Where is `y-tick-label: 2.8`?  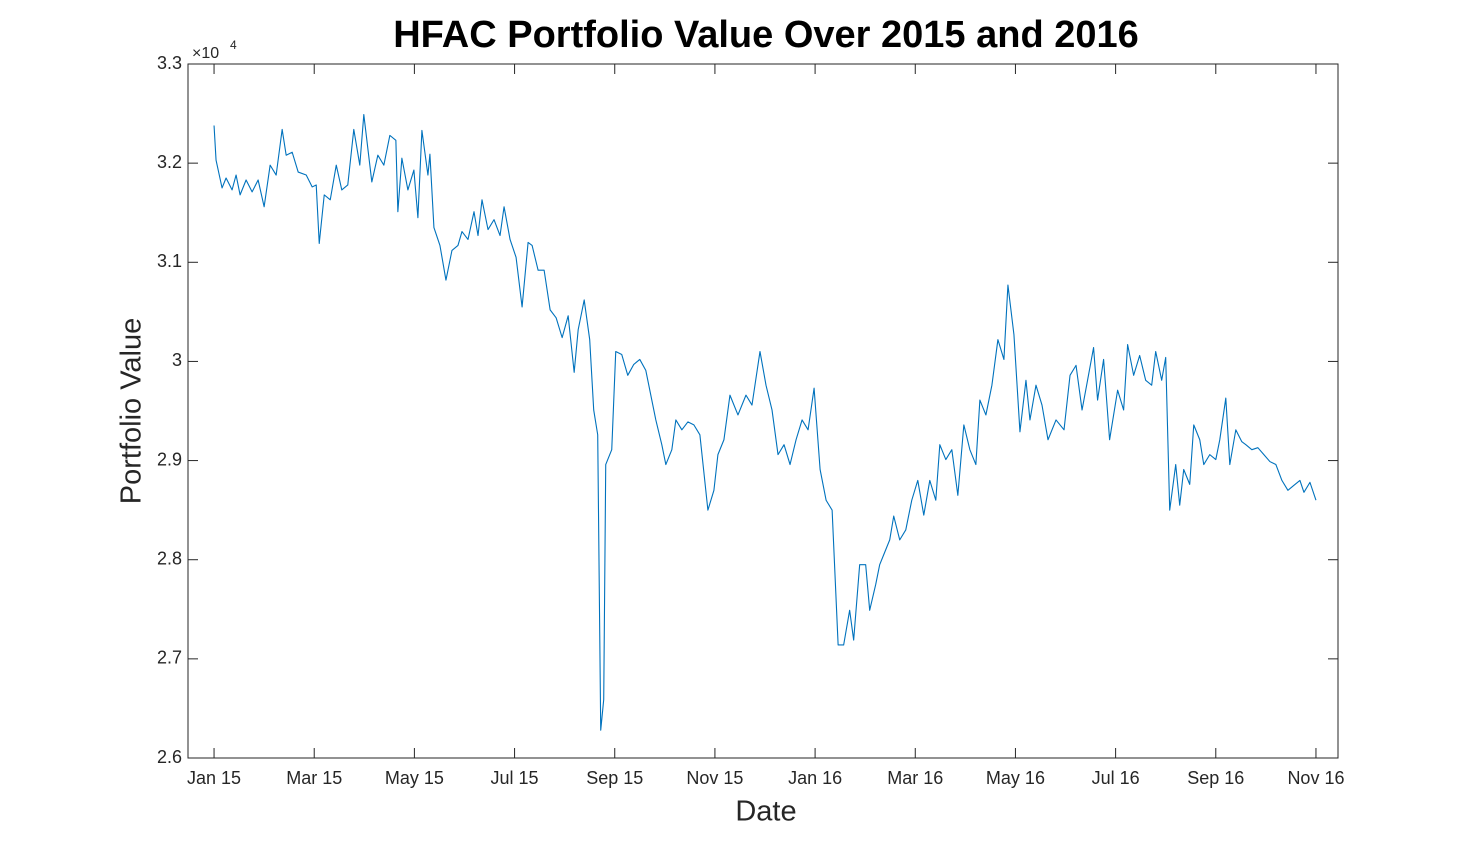
y-tick-label: 2.8 is located at coordinates (169, 558).